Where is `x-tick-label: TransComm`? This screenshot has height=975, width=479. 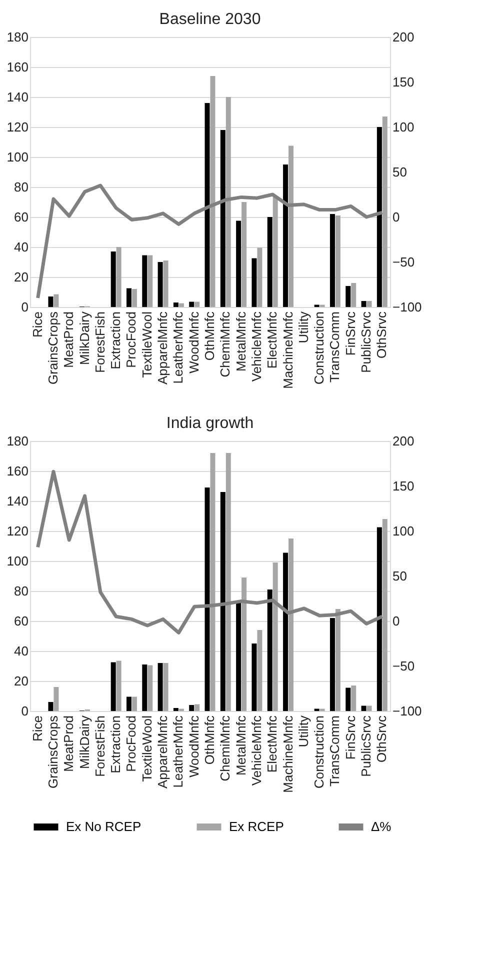
x-tick-label: TransComm is located at coordinates (334, 751).